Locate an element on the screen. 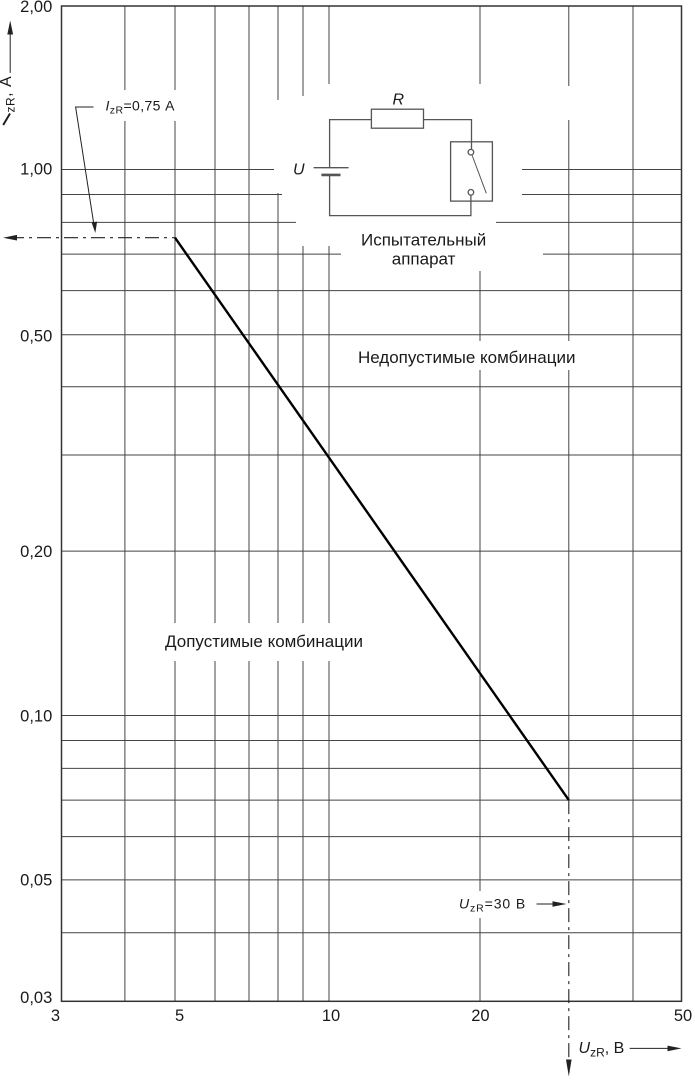 The image size is (695, 1083). svg-text: zR, А is located at coordinates (9, 94).